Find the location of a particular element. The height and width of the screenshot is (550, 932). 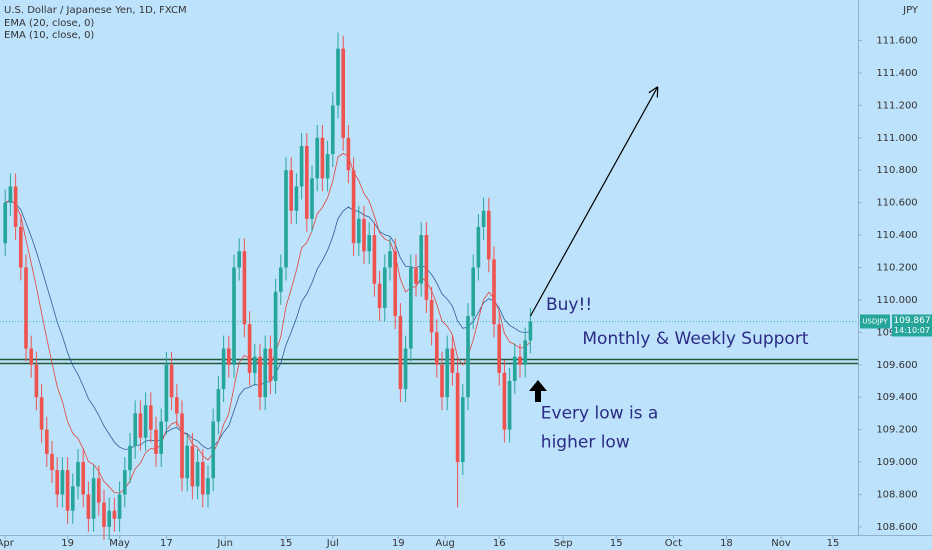

currency-label: JPY is located at coordinates (910, 10).